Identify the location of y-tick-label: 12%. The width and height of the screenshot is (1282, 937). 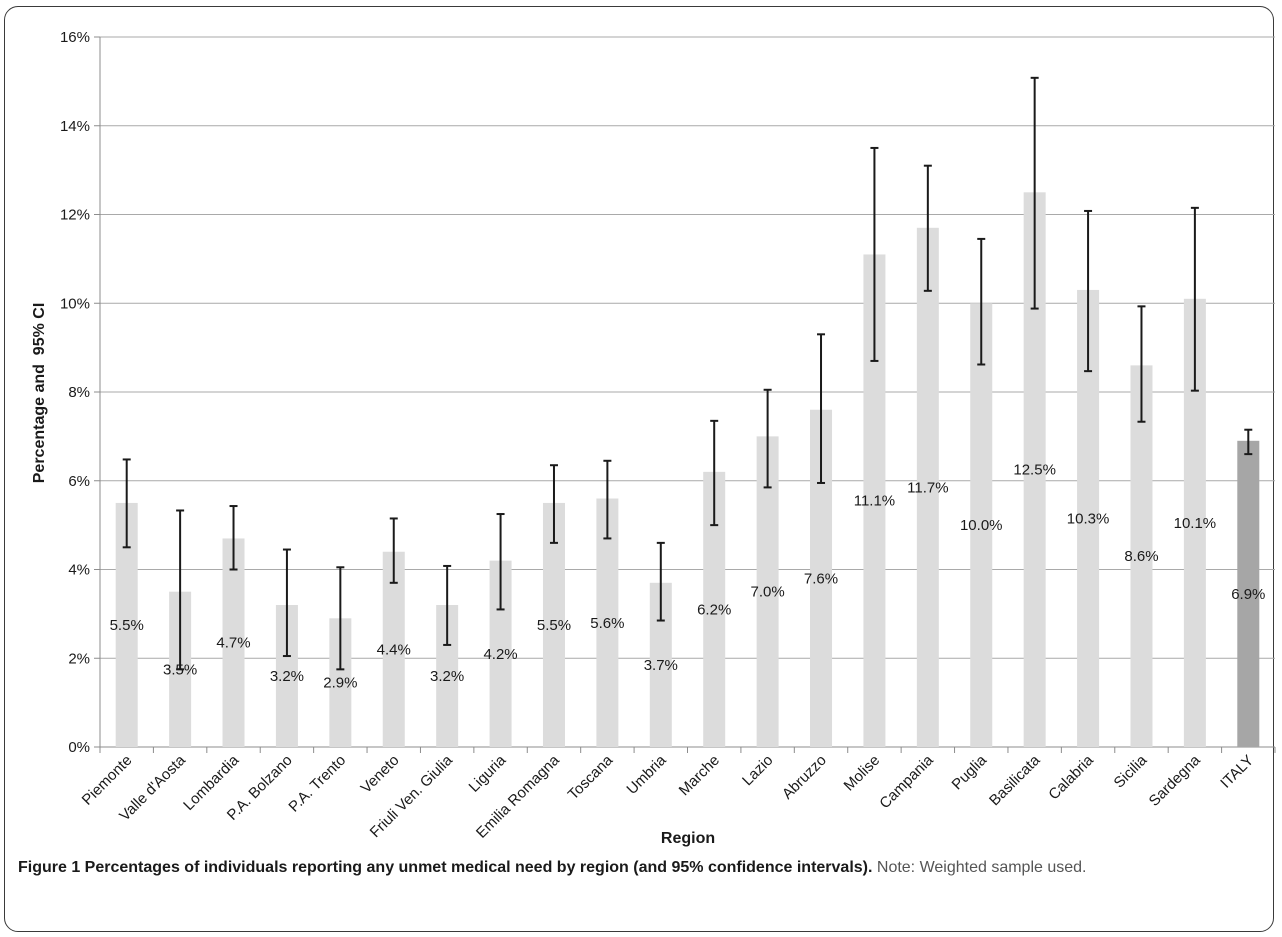
(75, 215).